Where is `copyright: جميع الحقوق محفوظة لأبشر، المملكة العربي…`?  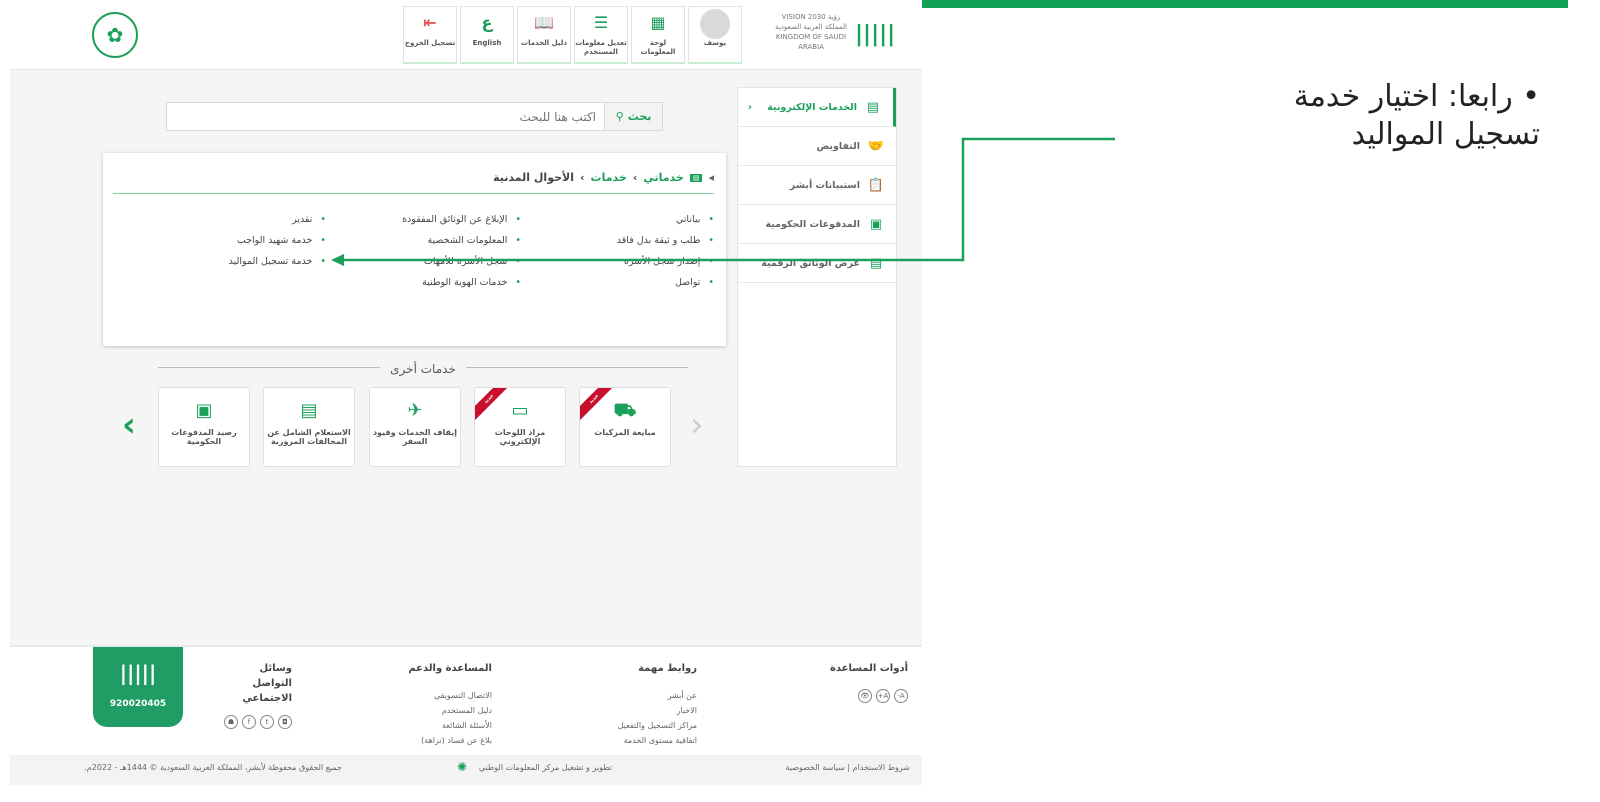
copyright: جميع الحقوق محفوظة لأبشر، المملكة العربي… is located at coordinates (213, 767).